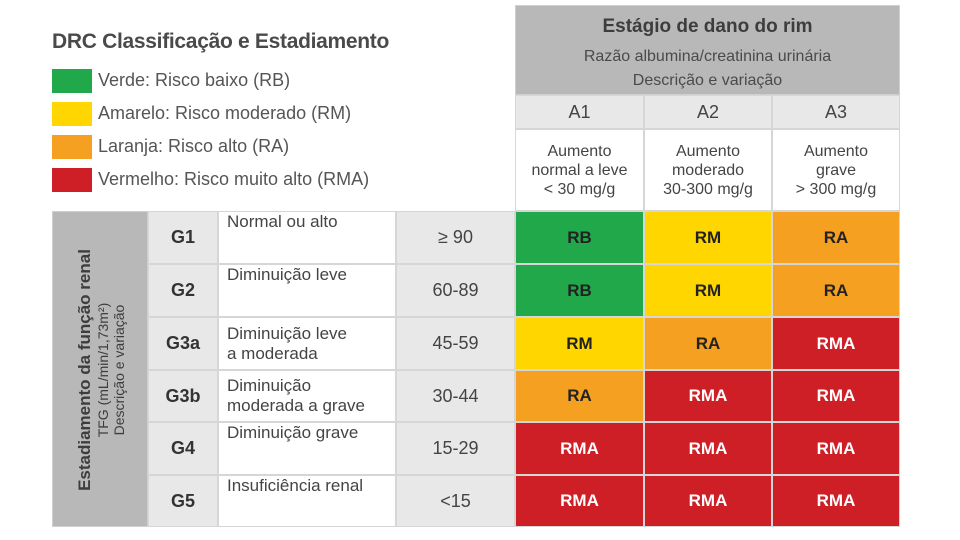 Image resolution: width=960 pixels, height=540 pixels. I want to click on row-desc-g1-line1: Normal ou alto, so click(282, 221).